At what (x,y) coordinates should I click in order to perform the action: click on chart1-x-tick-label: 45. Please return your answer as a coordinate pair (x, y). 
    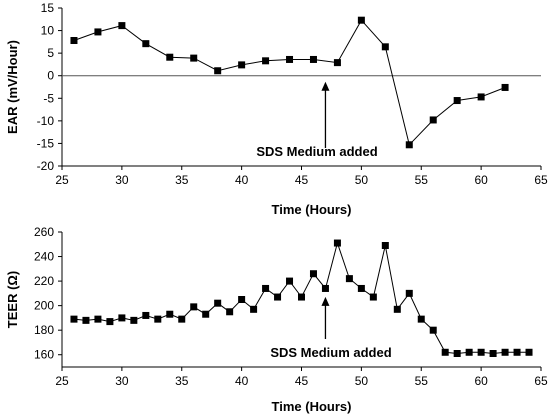
    Looking at the image, I should click on (302, 180).